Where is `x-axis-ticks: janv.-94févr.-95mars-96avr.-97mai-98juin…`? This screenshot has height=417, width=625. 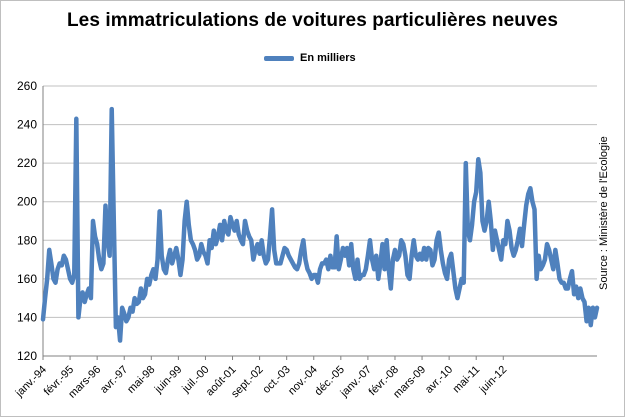 x-axis-ticks: janv.-94févr.-95mars-96avr.-97mai-98juin… is located at coordinates (261, 378).